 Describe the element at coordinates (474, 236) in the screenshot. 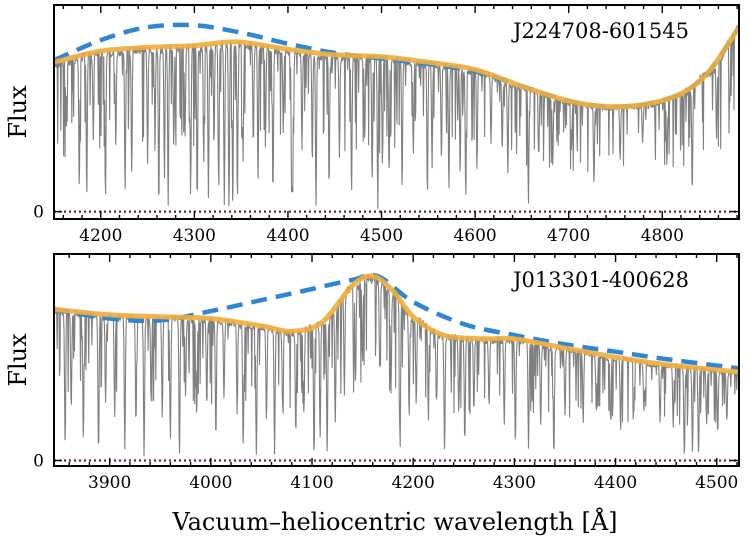

I see `x-tick-label: 4600` at that location.